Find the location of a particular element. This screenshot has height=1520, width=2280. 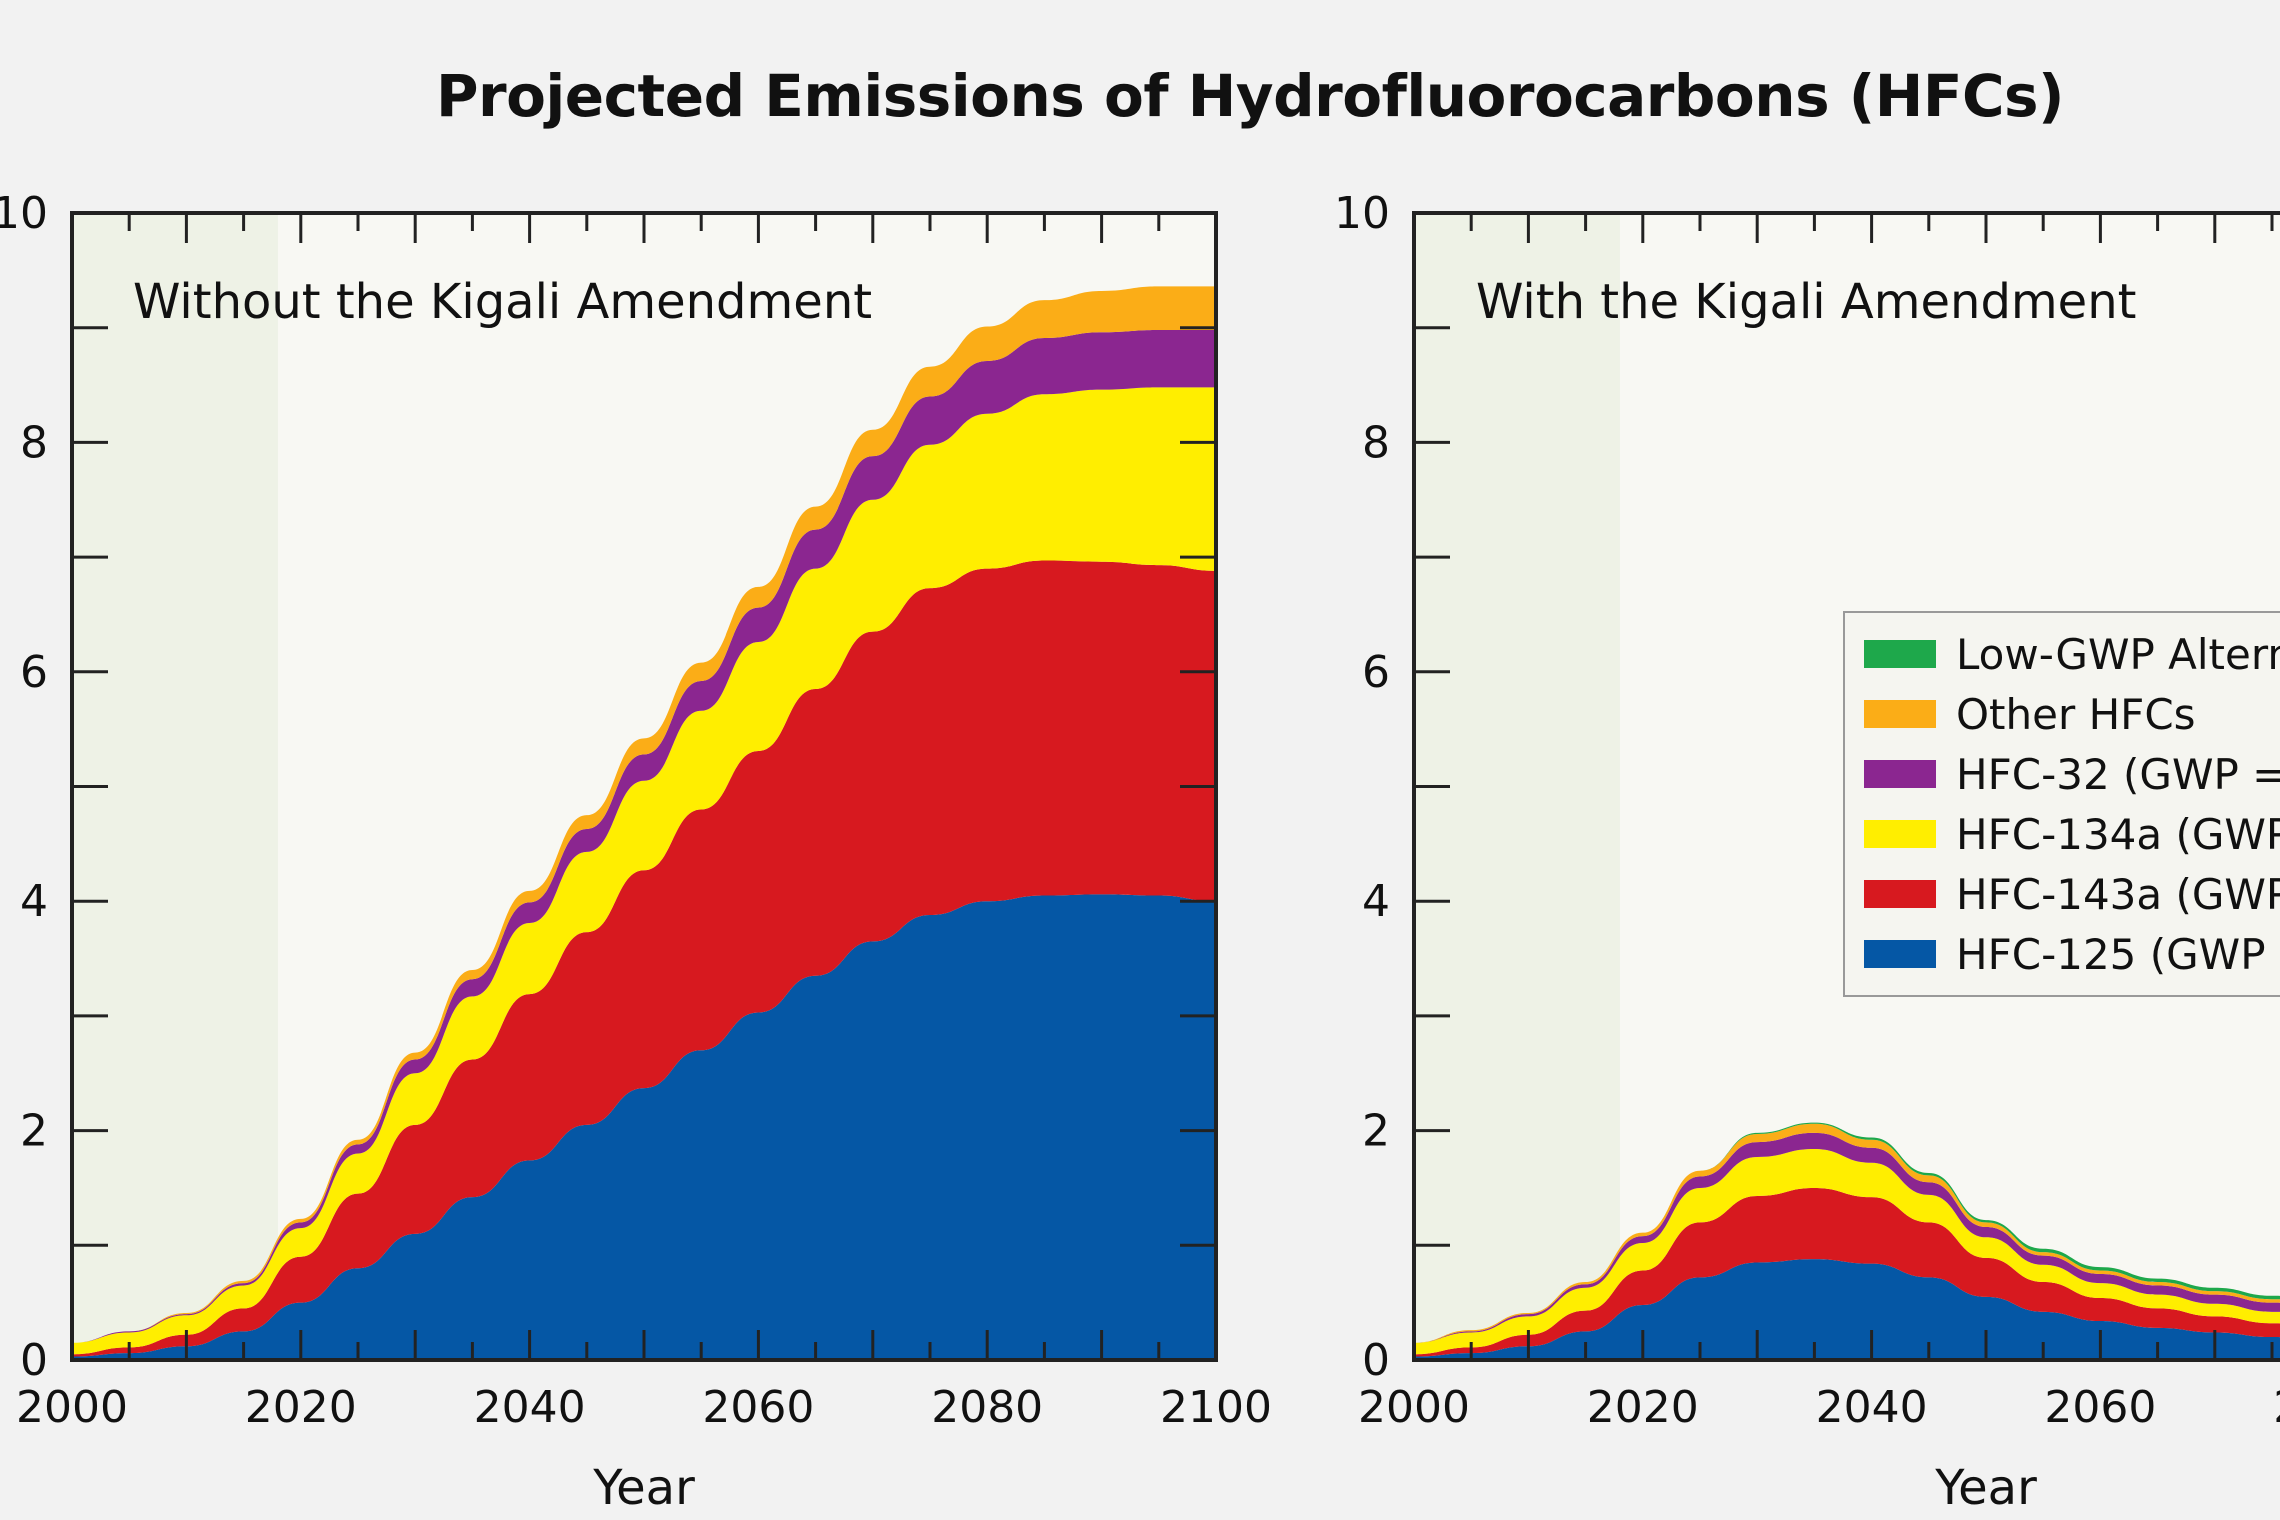

legend-entry: Low-GWP Alternatives is located at coordinates (2118, 654).